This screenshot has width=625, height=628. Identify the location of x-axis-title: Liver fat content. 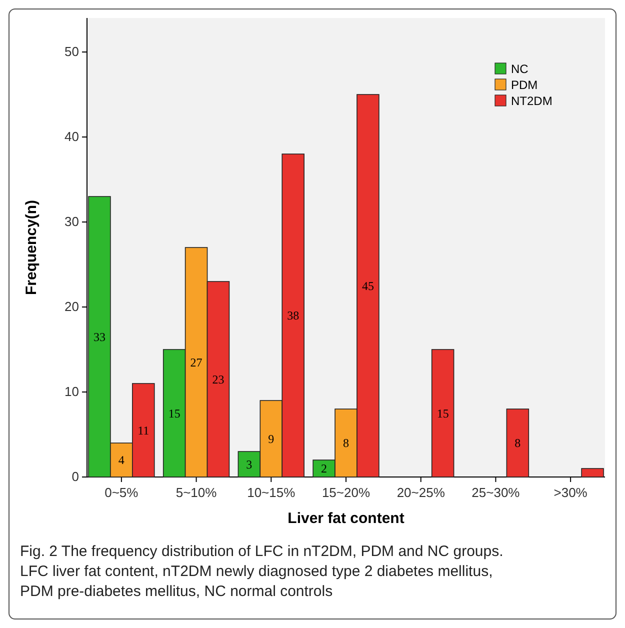
(346, 518).